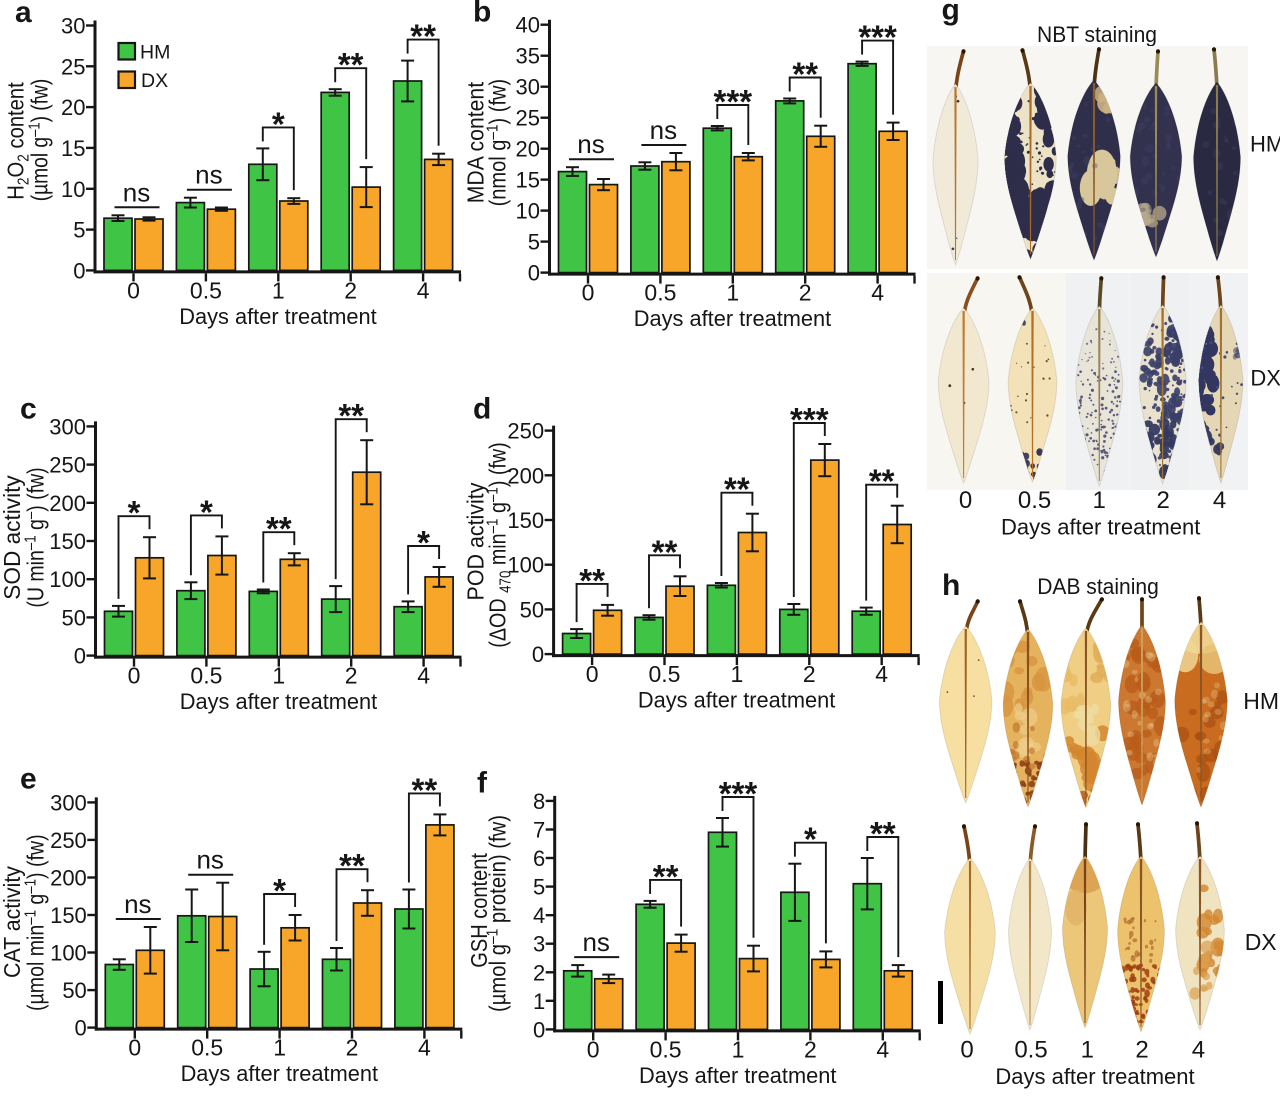  Describe the element at coordinates (476, 142) in the screenshot. I see `svg-text: MDA content` at that location.